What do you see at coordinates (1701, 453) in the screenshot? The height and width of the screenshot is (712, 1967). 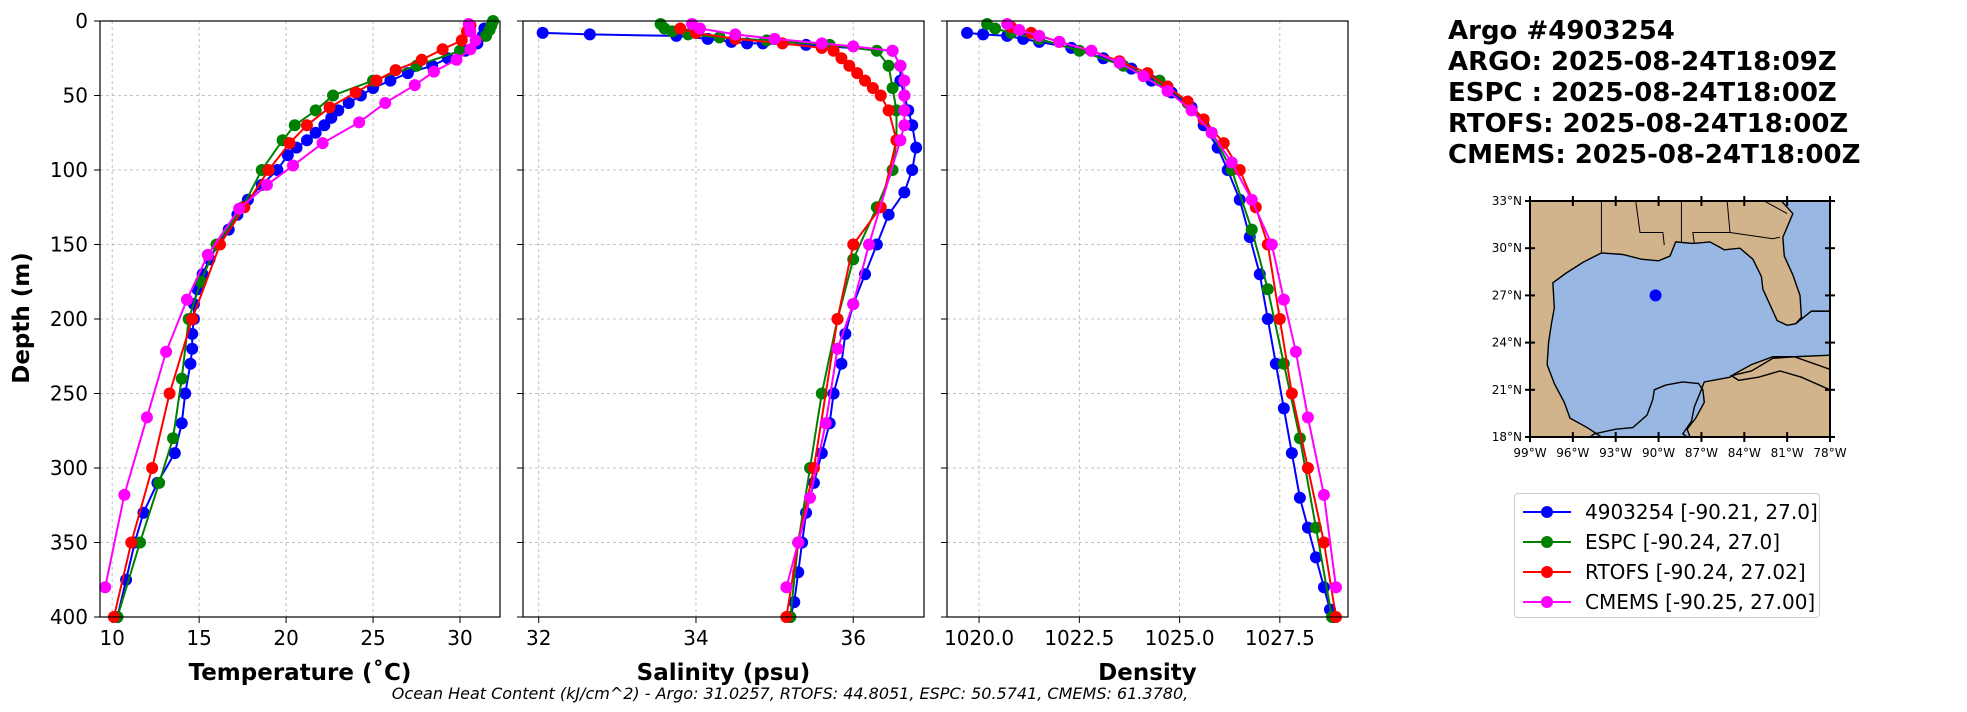 I see `map-lon-label: 87°W` at bounding box center [1701, 453].